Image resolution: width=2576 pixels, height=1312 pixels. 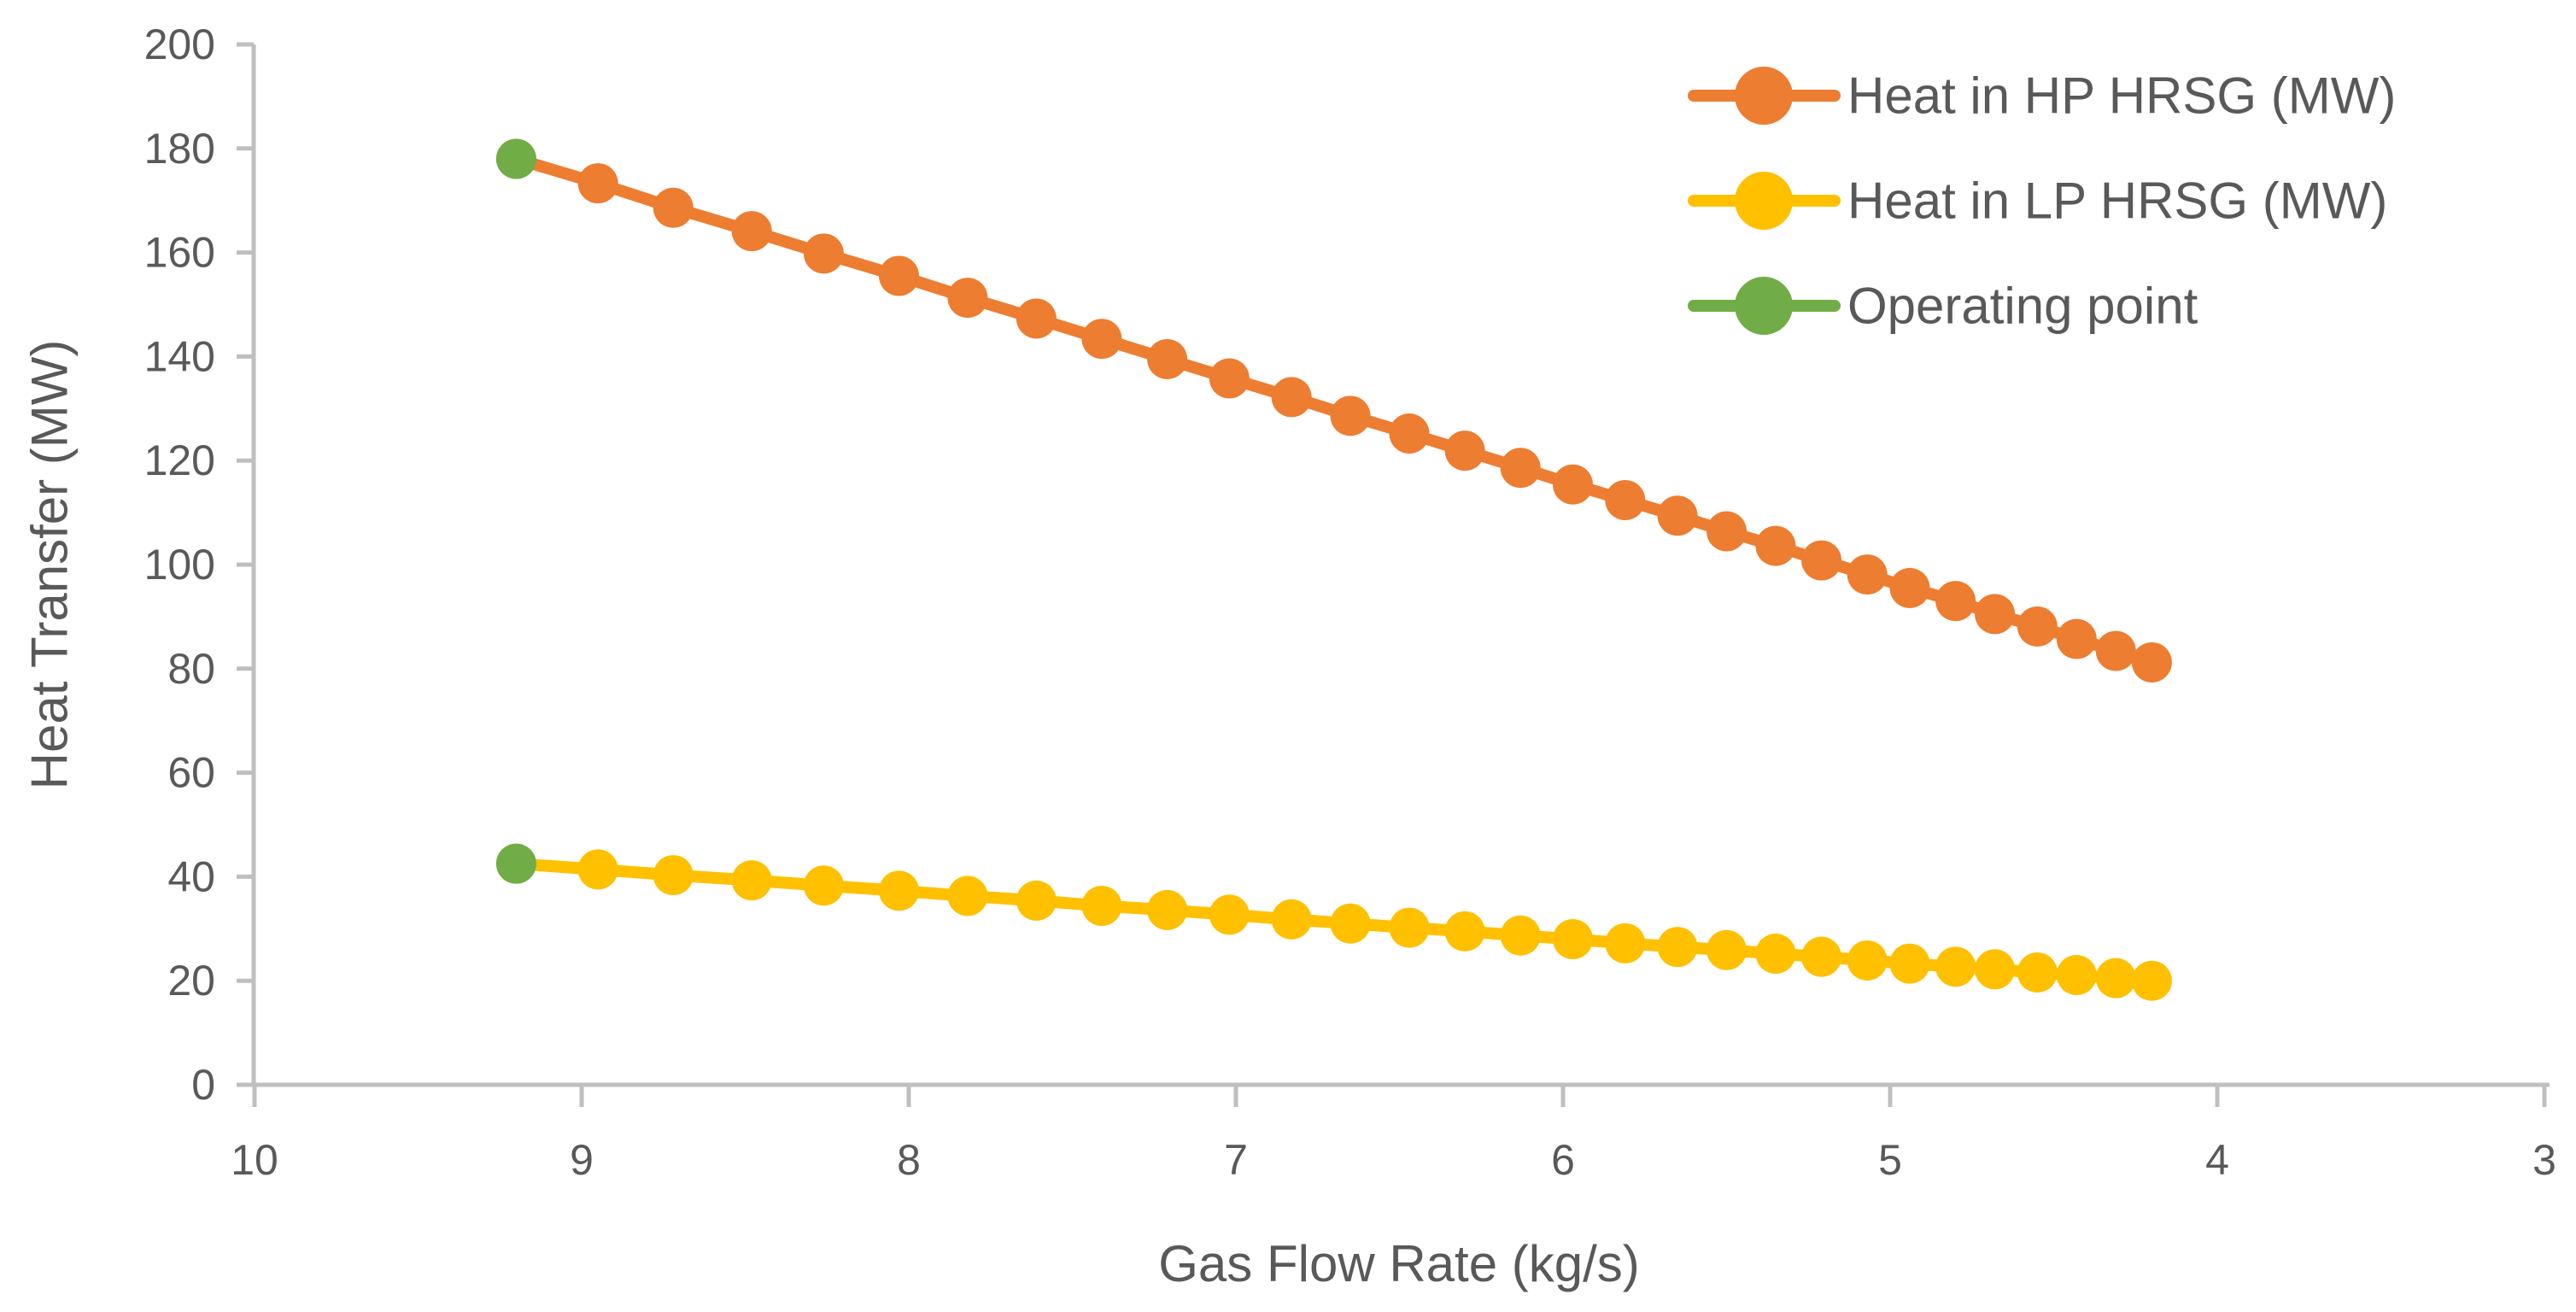 I want to click on x-tick-label: 10, so click(x=254, y=1160).